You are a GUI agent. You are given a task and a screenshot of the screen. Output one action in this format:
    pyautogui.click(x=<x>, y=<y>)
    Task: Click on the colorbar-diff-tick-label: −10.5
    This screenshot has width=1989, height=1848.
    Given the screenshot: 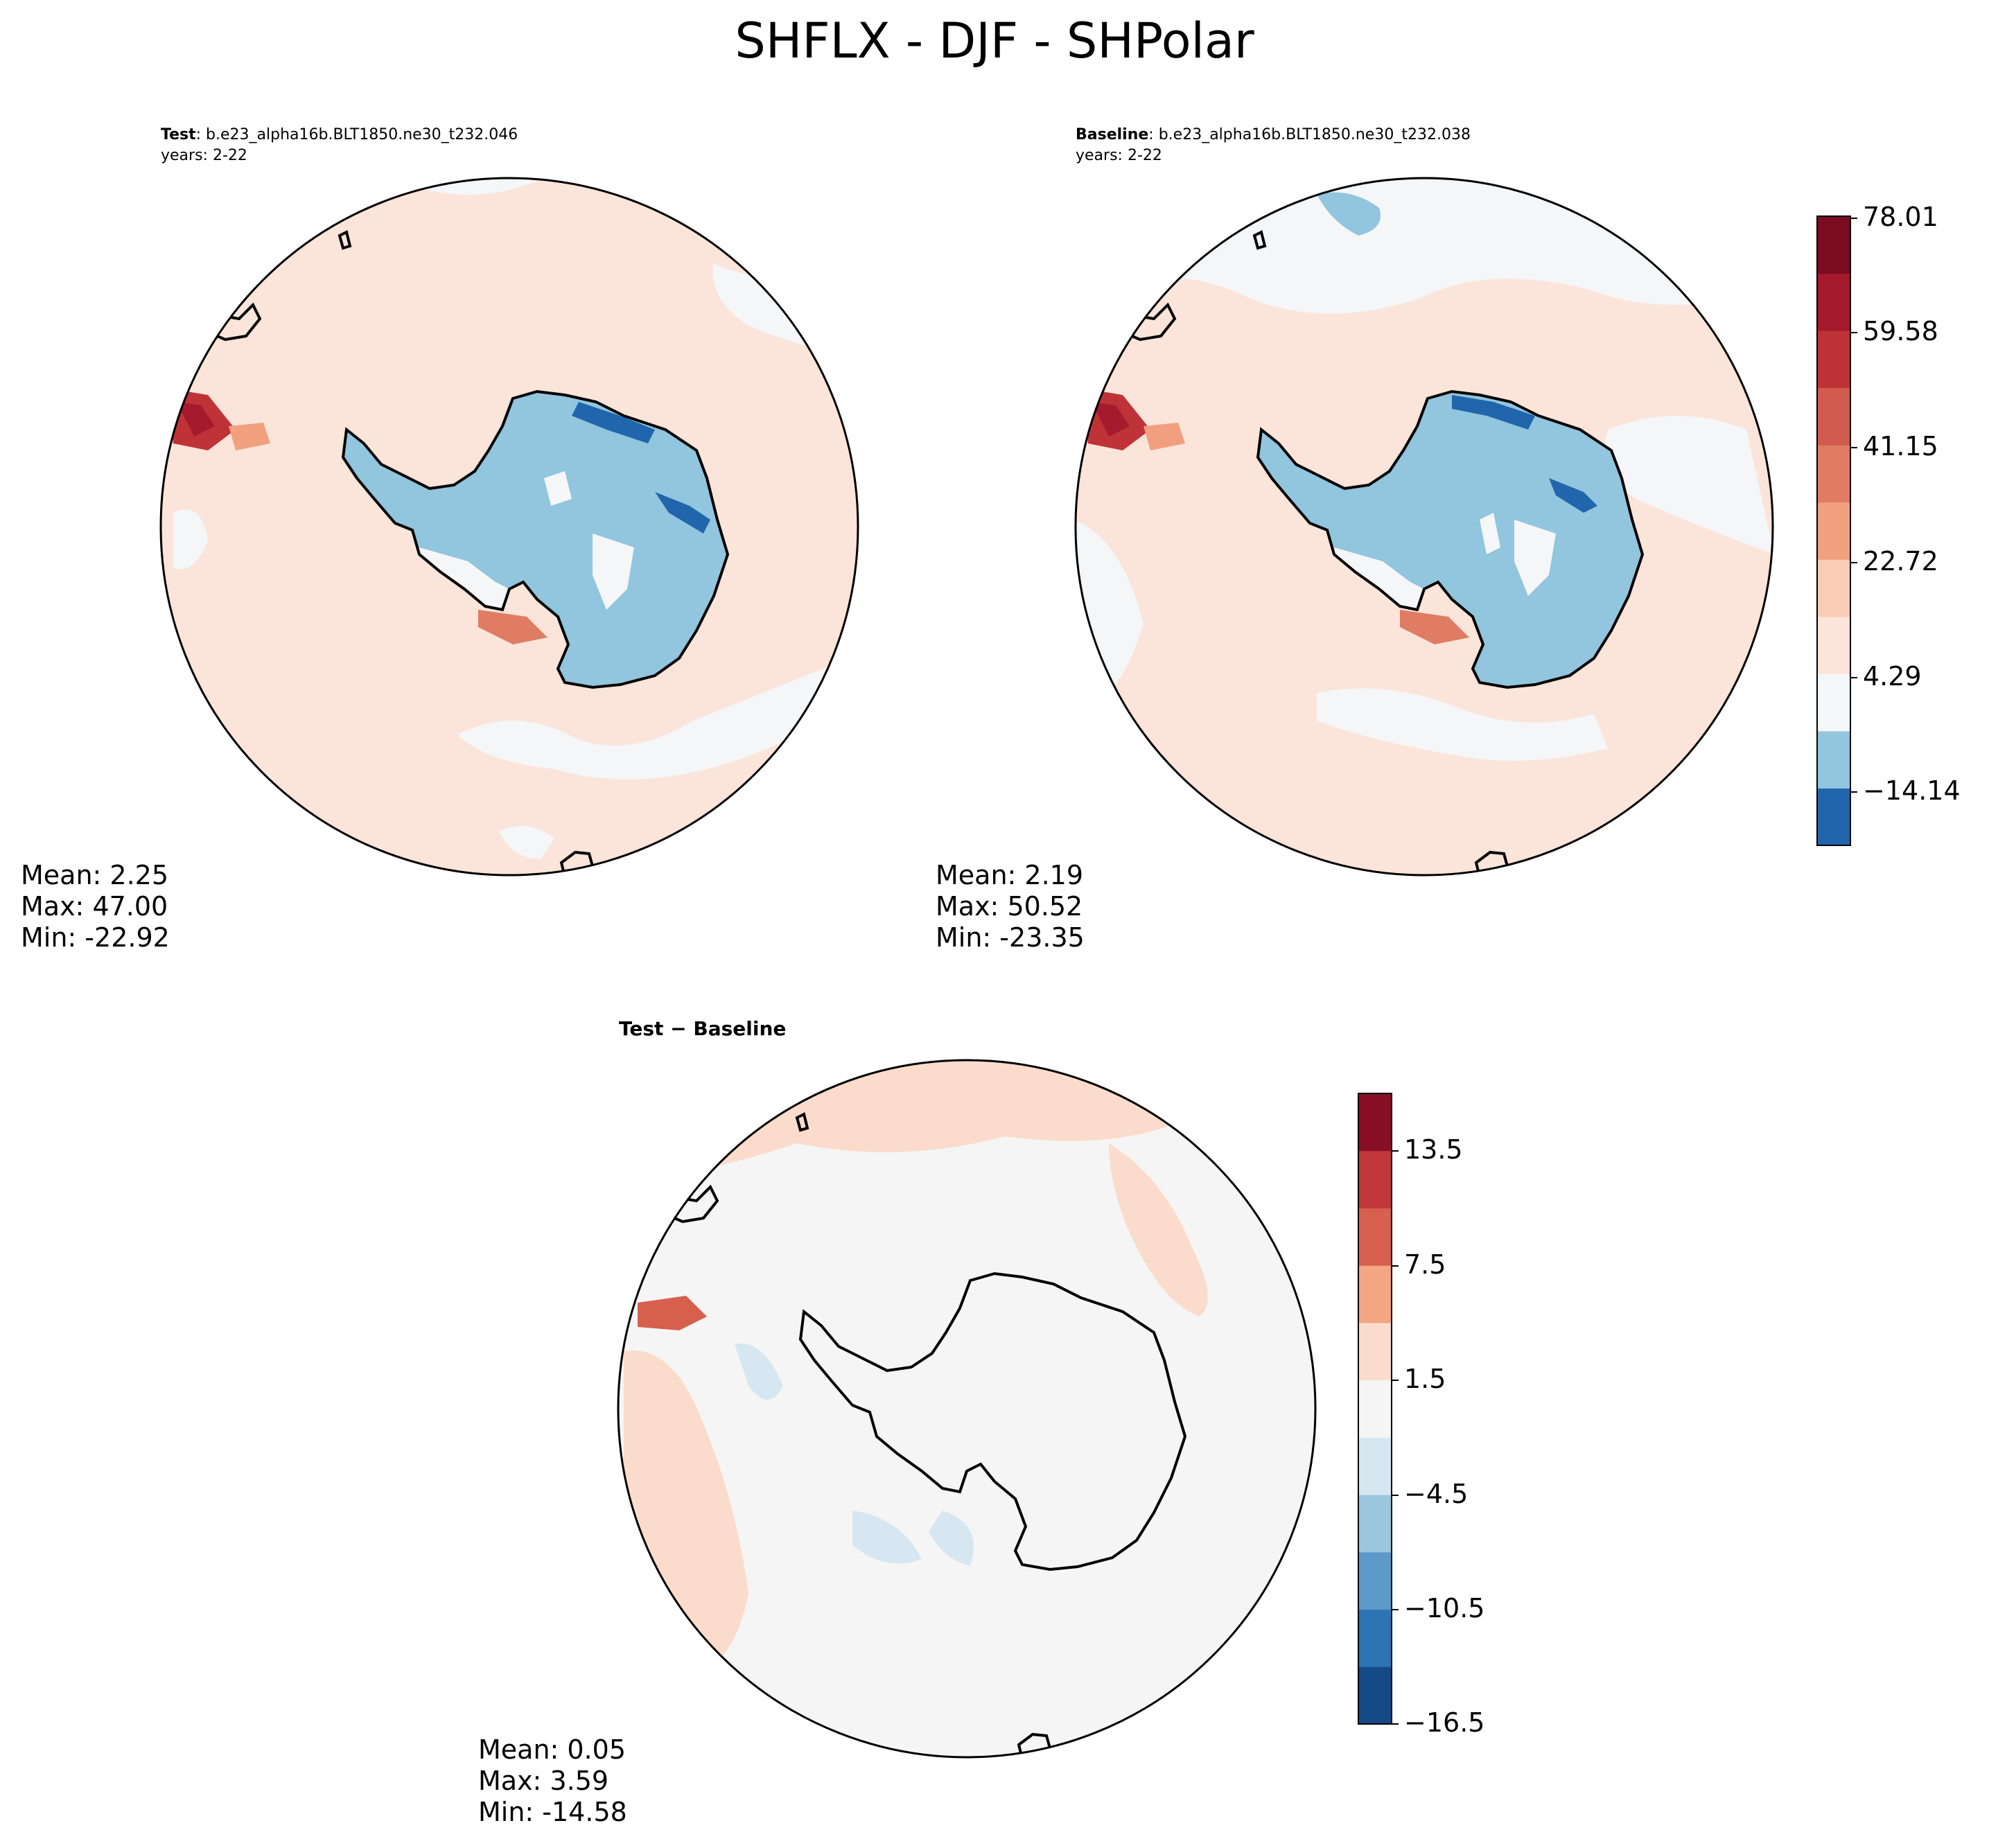 What is the action you would take?
    pyautogui.click(x=1444, y=1608)
    